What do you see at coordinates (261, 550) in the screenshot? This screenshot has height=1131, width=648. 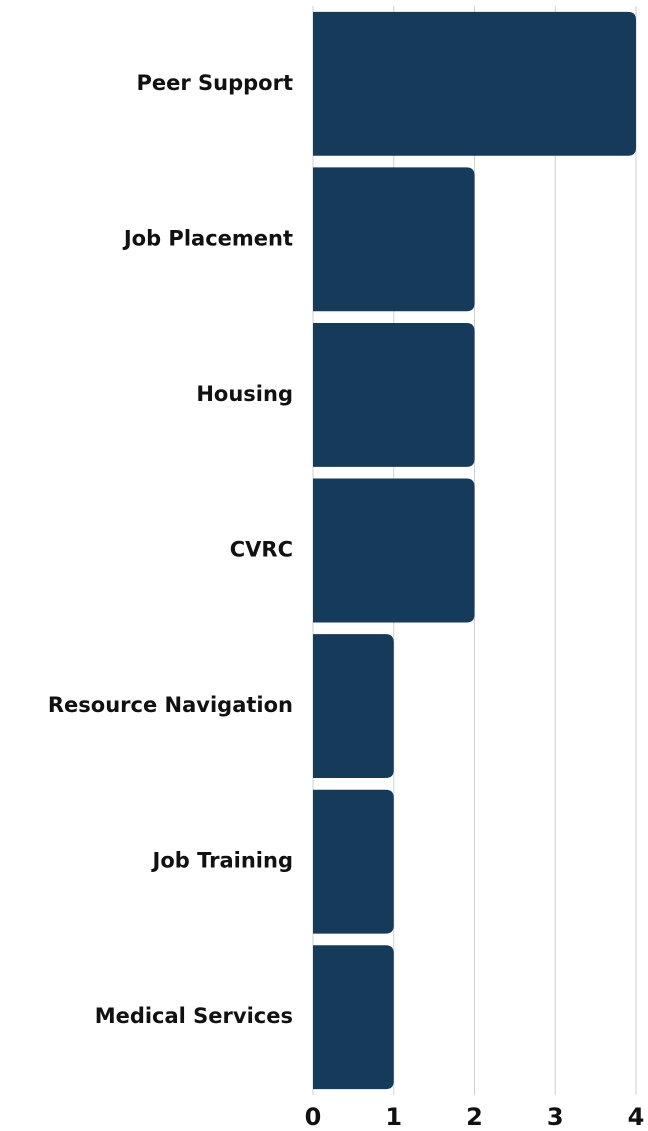 I see `y-tick-label: CVRC` at bounding box center [261, 550].